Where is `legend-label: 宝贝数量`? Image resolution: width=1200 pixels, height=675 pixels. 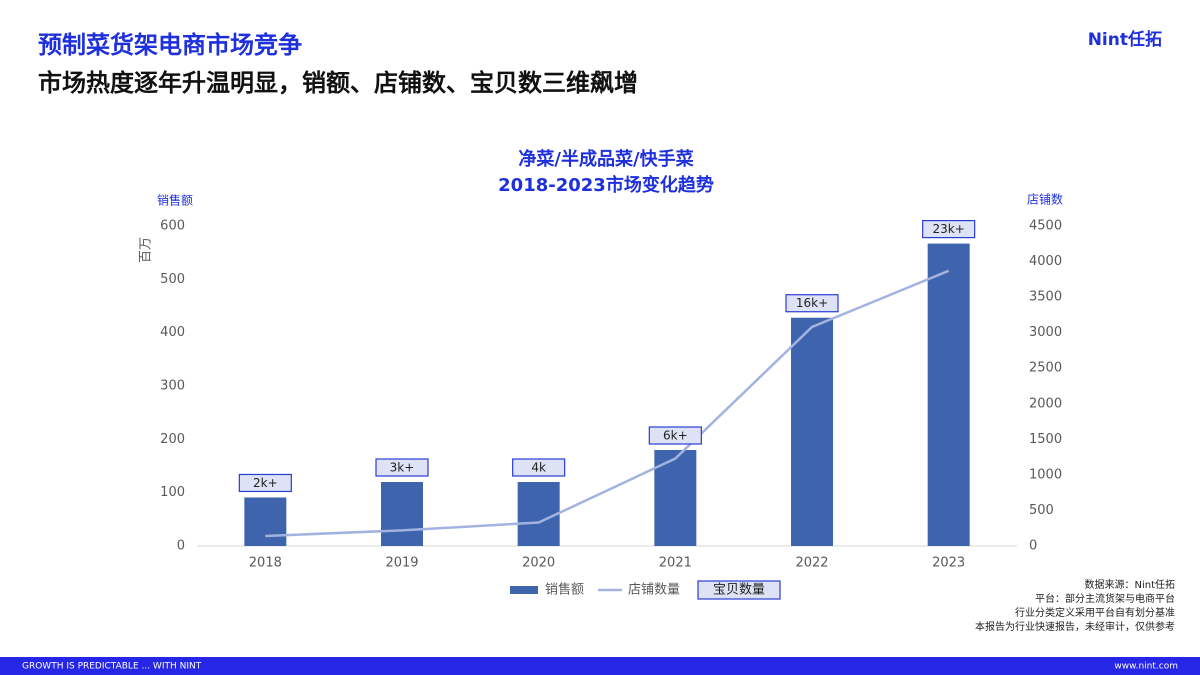 legend-label: 宝贝数量 is located at coordinates (739, 590).